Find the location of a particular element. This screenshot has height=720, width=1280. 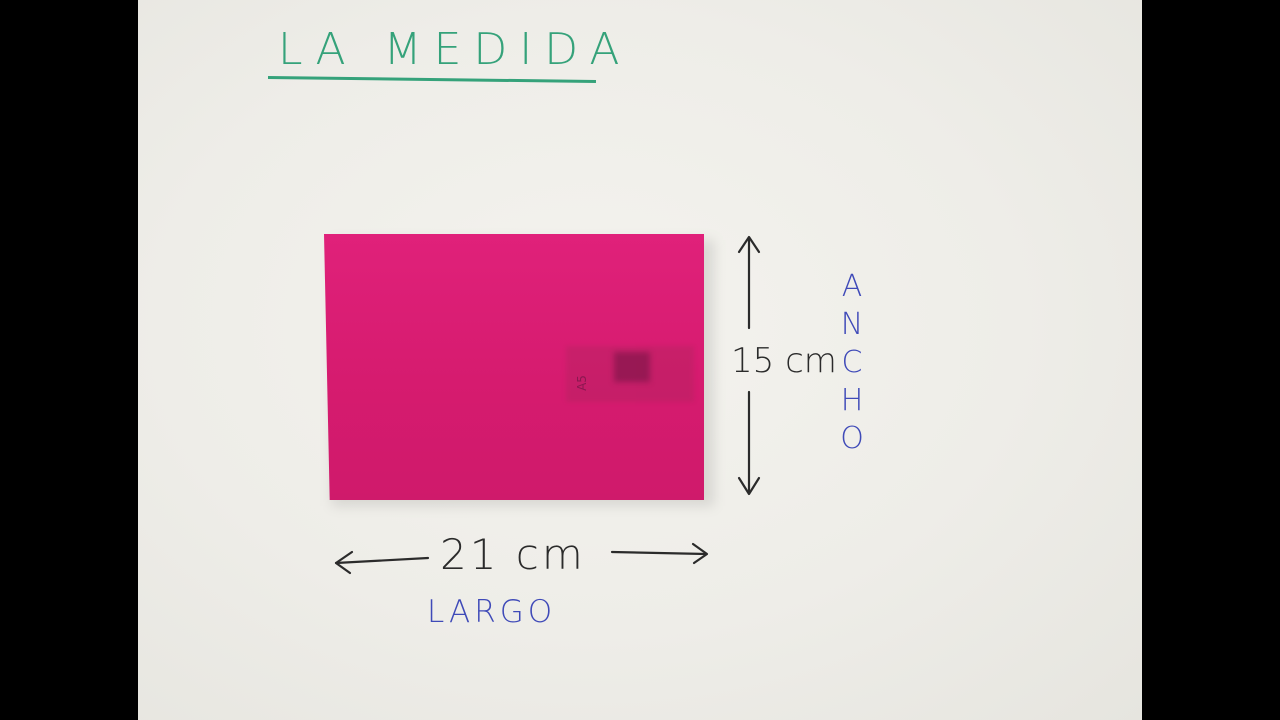

pink-notebook: A5 is located at coordinates (514, 367).